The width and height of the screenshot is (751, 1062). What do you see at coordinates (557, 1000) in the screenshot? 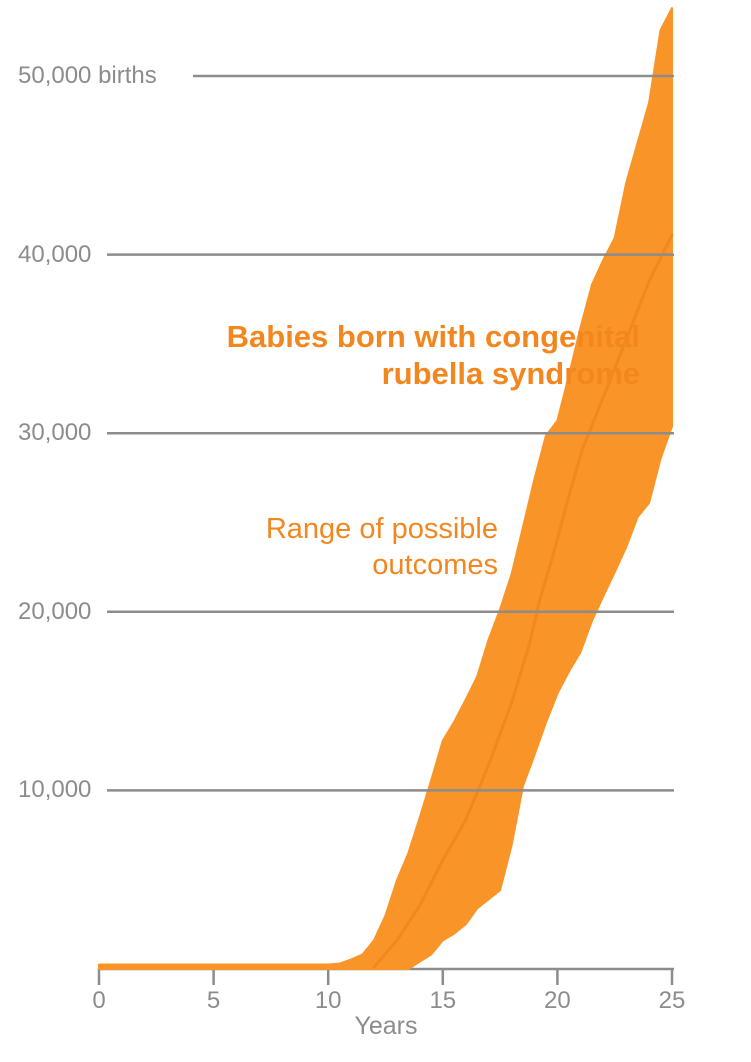
I see `x-tick-label: 20` at bounding box center [557, 1000].